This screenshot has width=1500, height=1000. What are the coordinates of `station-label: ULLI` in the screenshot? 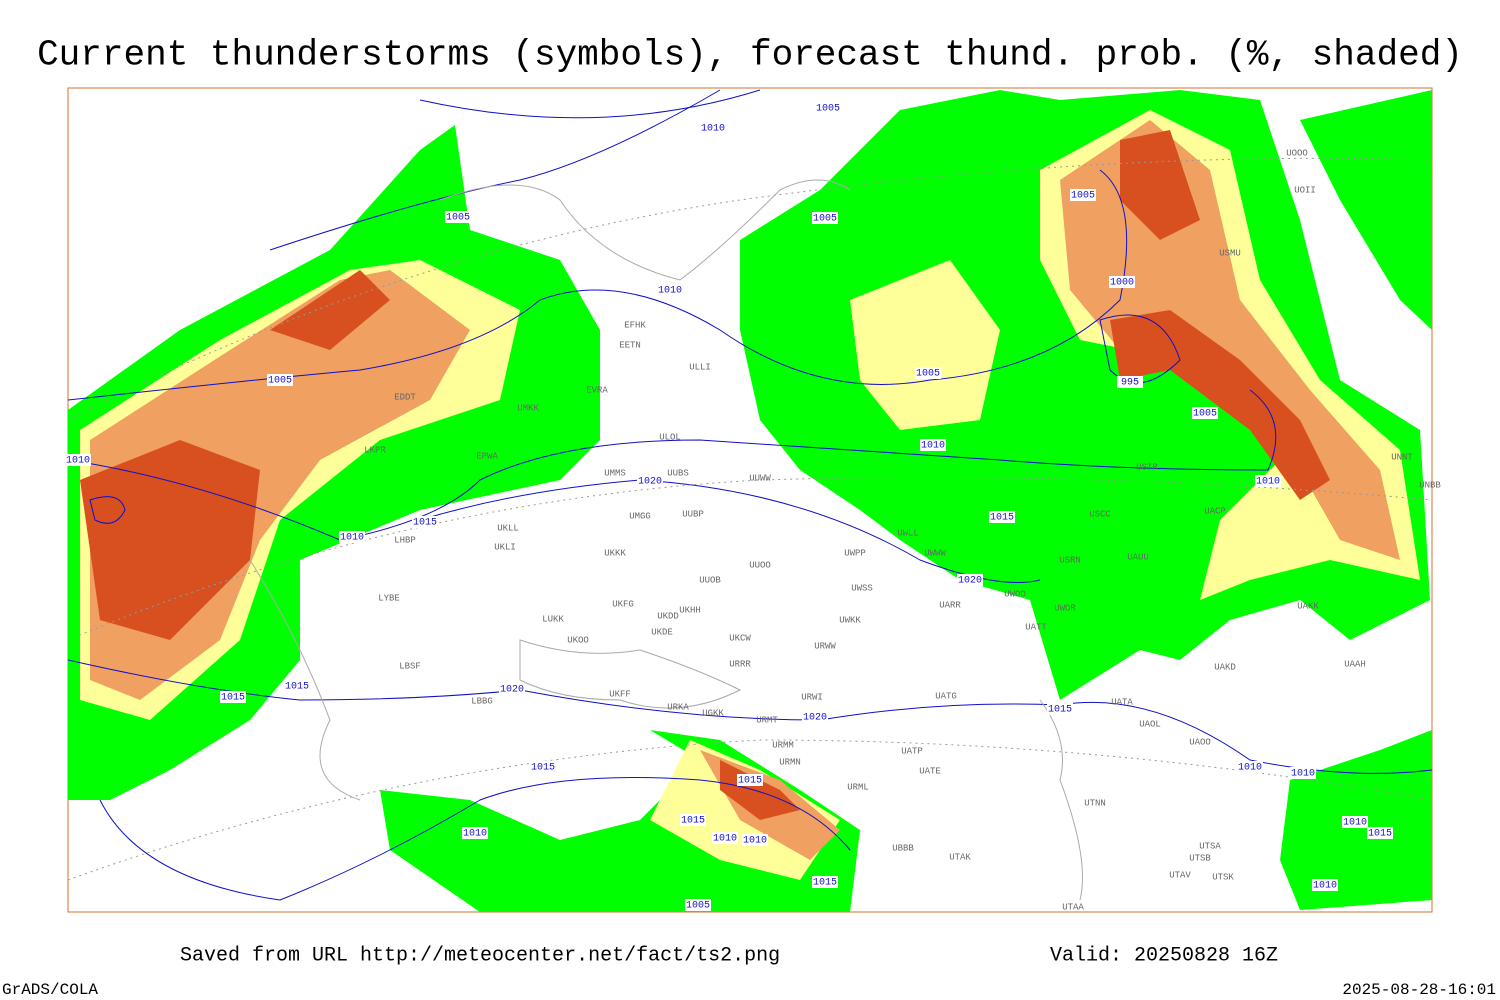 It's located at (700, 367).